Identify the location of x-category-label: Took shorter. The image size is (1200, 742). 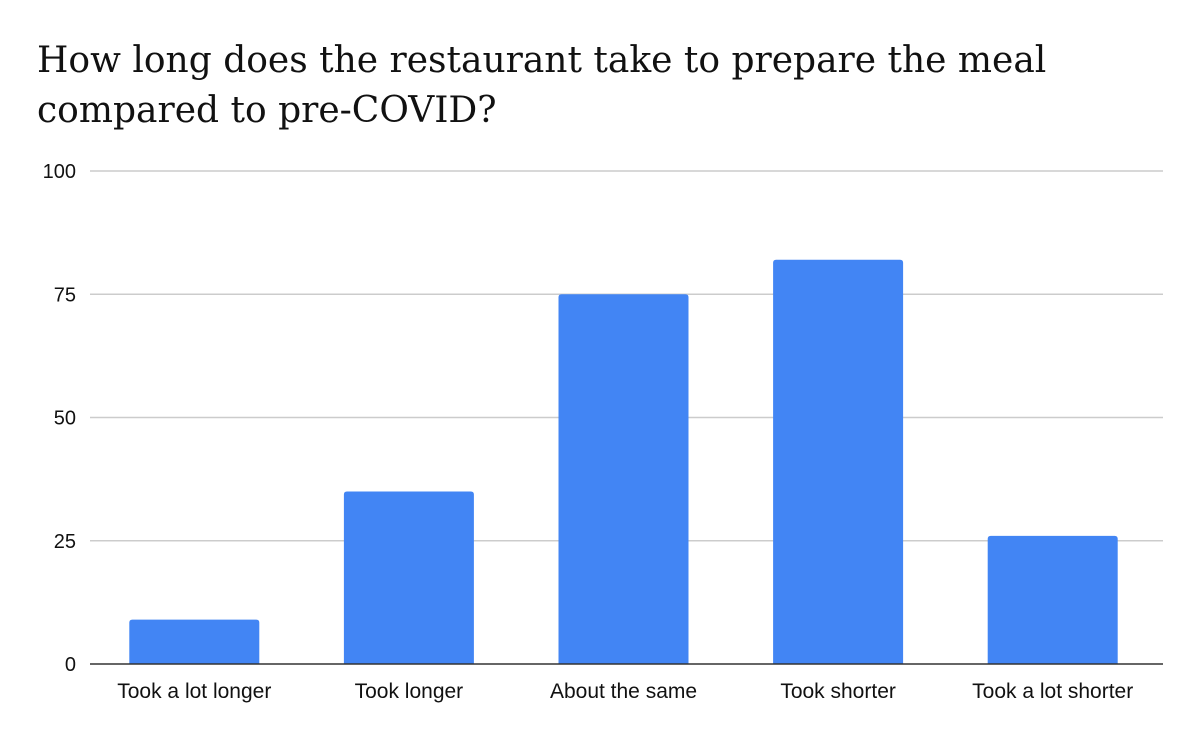
(838, 691).